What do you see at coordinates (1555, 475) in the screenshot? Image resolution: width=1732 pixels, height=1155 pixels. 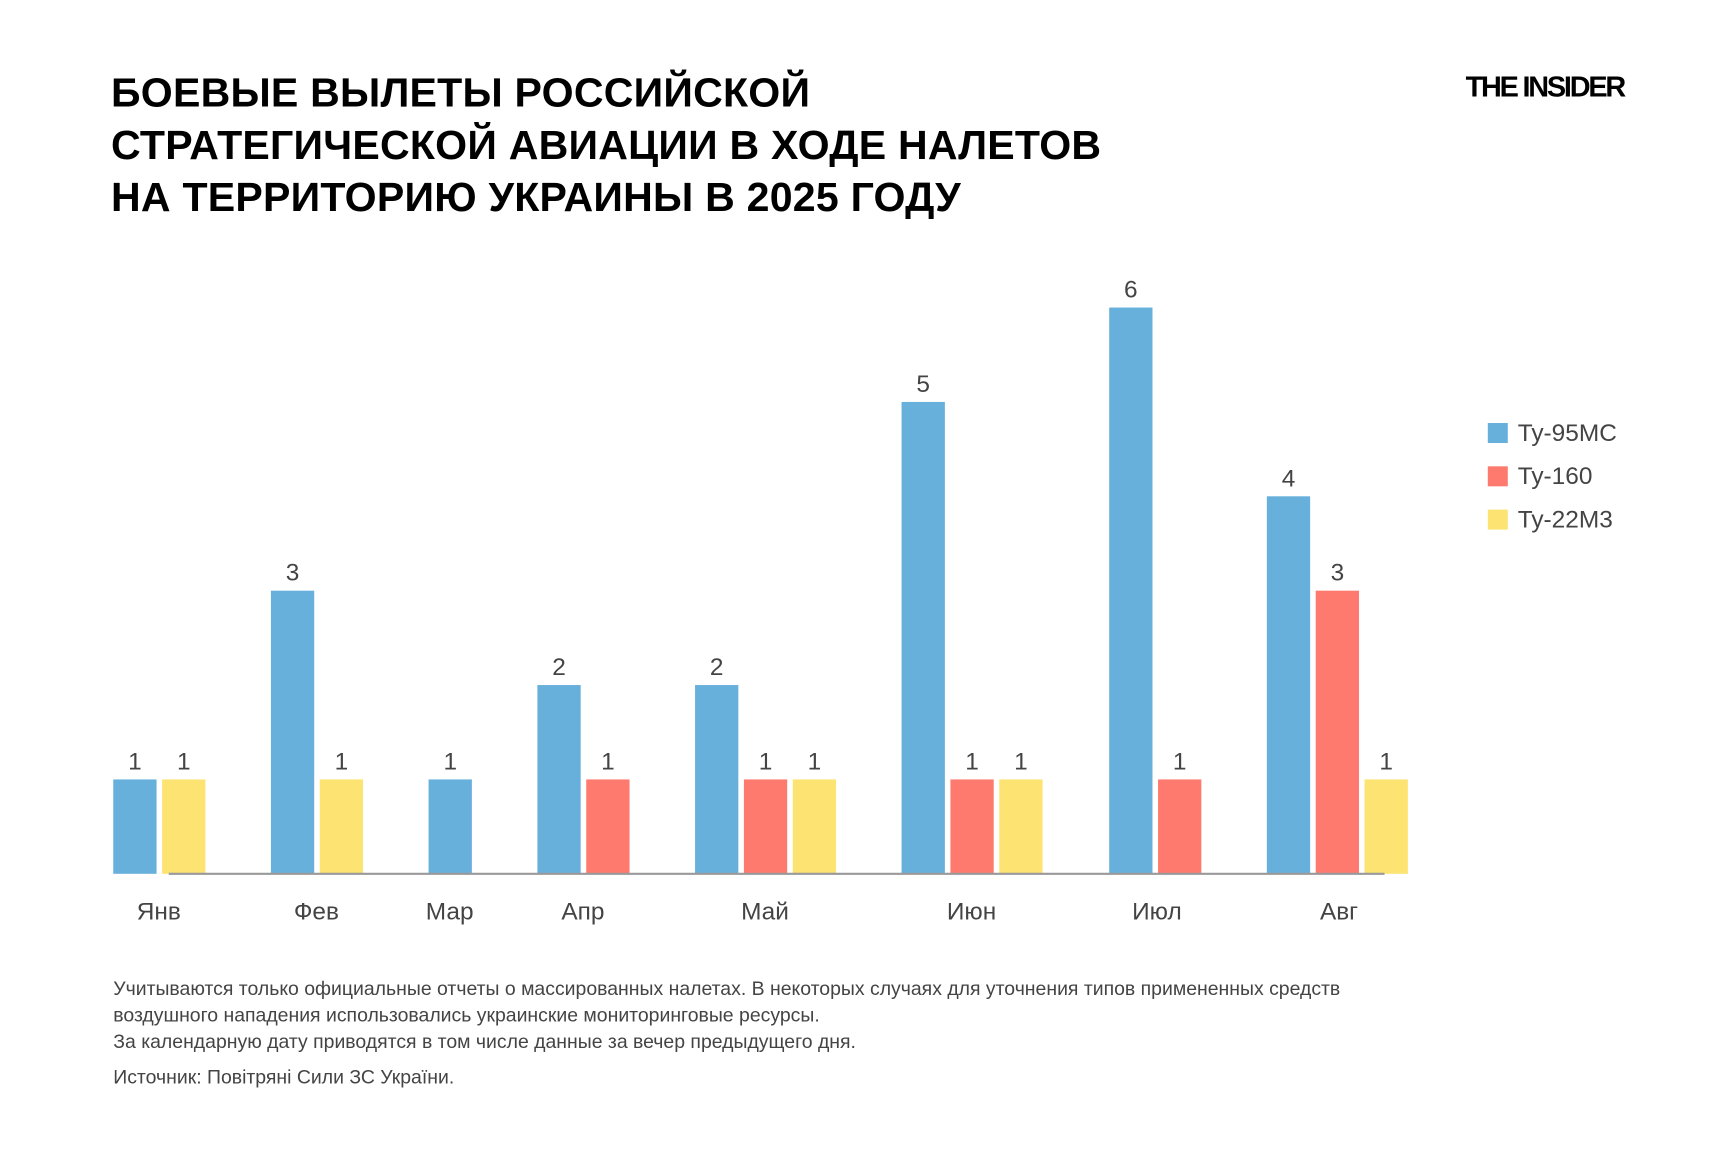 I see `legend-label: Ту-160` at bounding box center [1555, 475].